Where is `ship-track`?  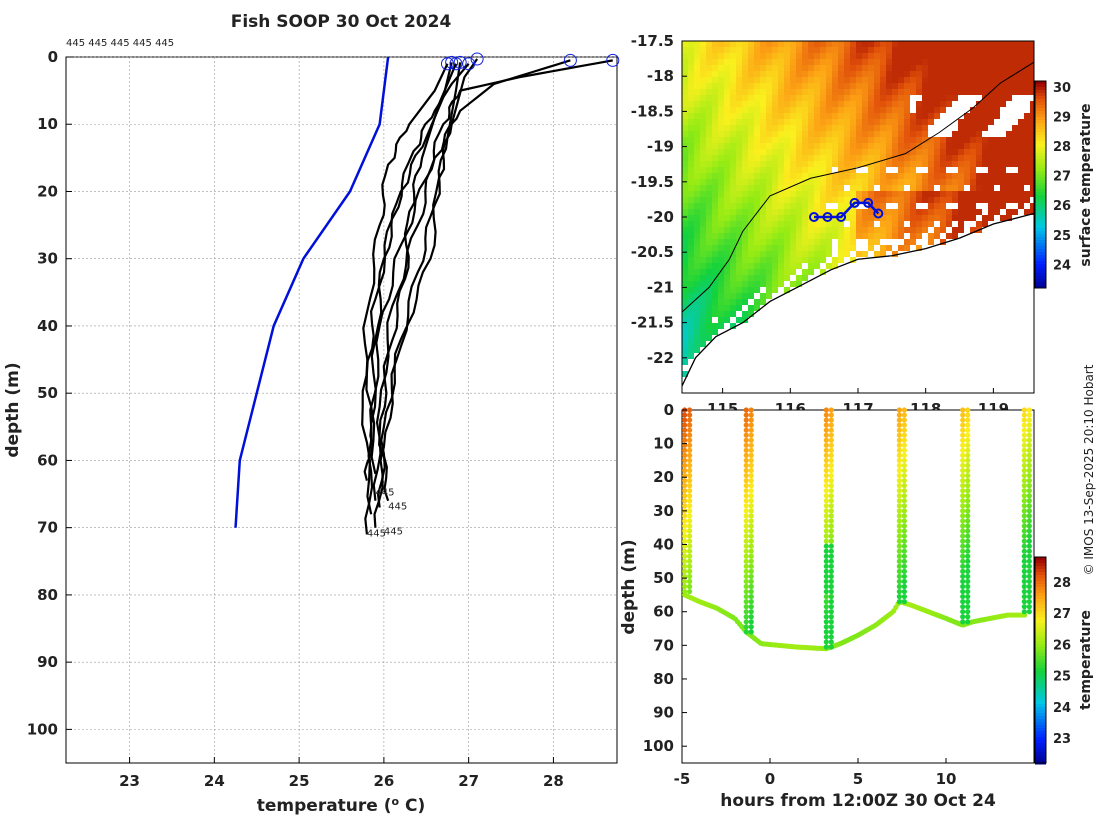 ship-track is located at coordinates (847, 210).